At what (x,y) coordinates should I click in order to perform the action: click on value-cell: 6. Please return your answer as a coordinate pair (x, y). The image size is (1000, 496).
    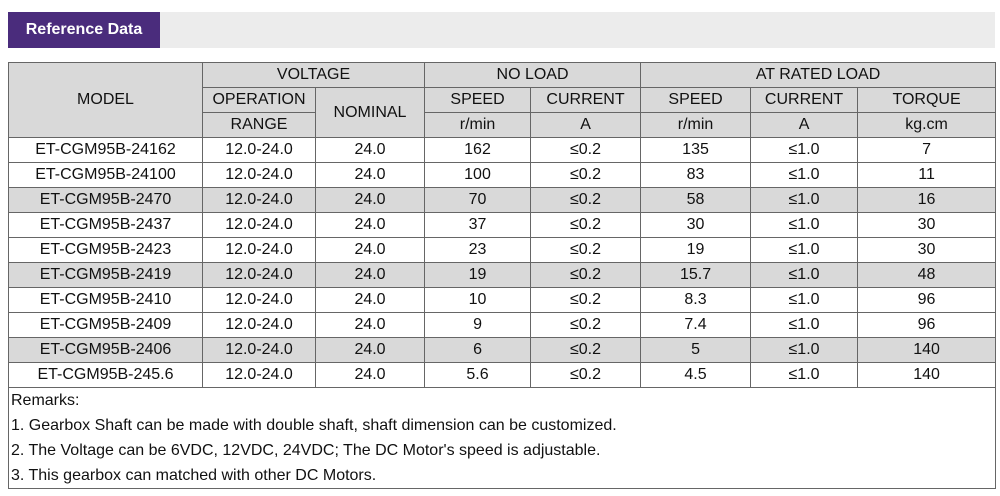
    Looking at the image, I should click on (478, 350).